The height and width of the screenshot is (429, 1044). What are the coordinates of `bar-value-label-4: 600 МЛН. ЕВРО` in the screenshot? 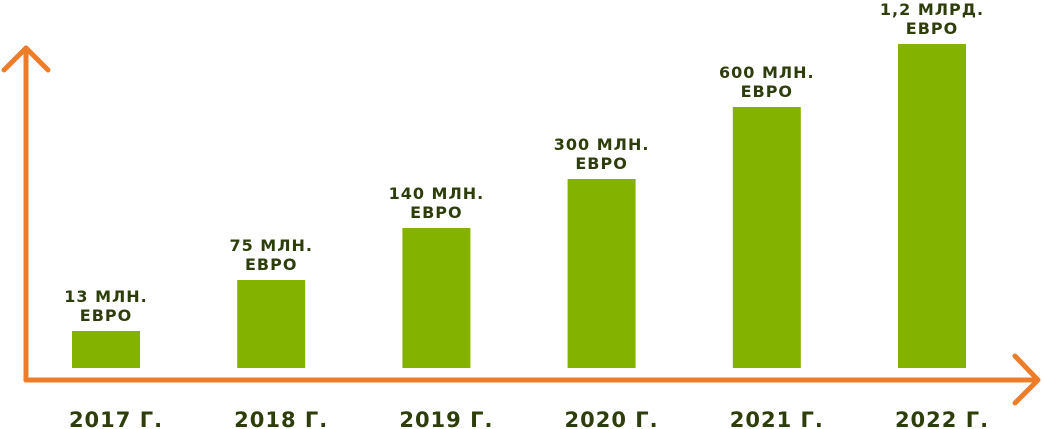 It's located at (767, 82).